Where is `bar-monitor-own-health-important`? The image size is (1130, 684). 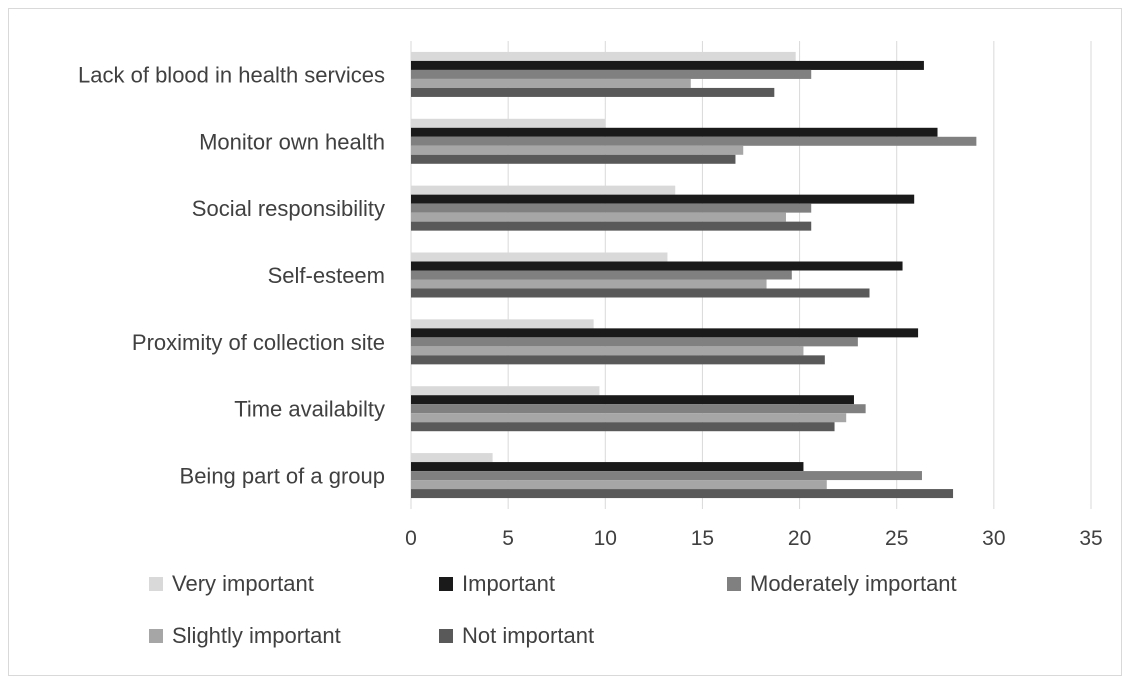 bar-monitor-own-health-important is located at coordinates (674, 132).